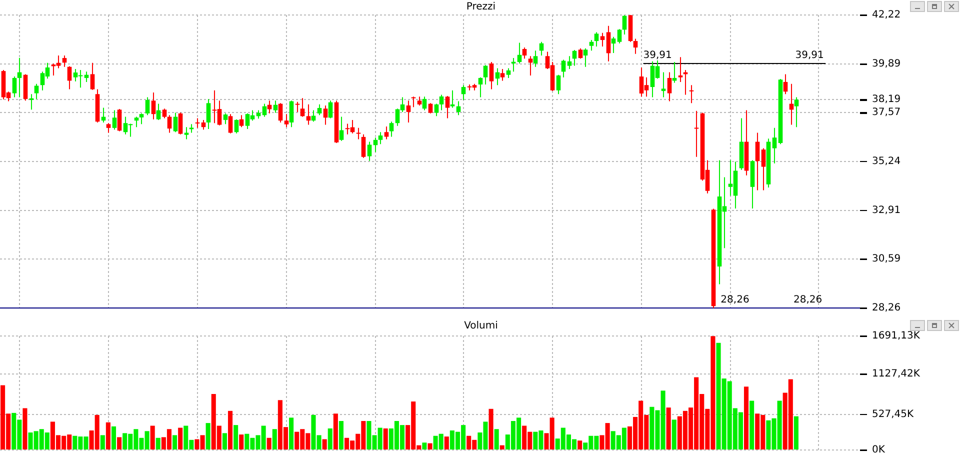 This screenshot has height=461, width=962. What do you see at coordinates (809, 56) in the screenshot?
I see `text: 39,91` at bounding box center [809, 56].